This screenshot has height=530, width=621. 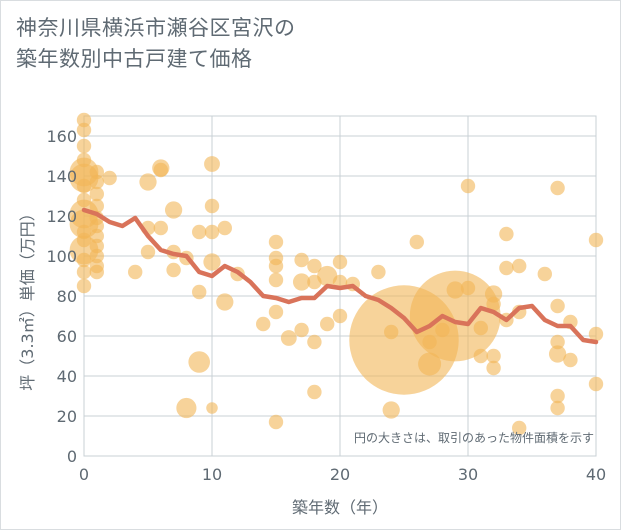 I want to click on y-tick-label: 140, so click(x=61, y=176).